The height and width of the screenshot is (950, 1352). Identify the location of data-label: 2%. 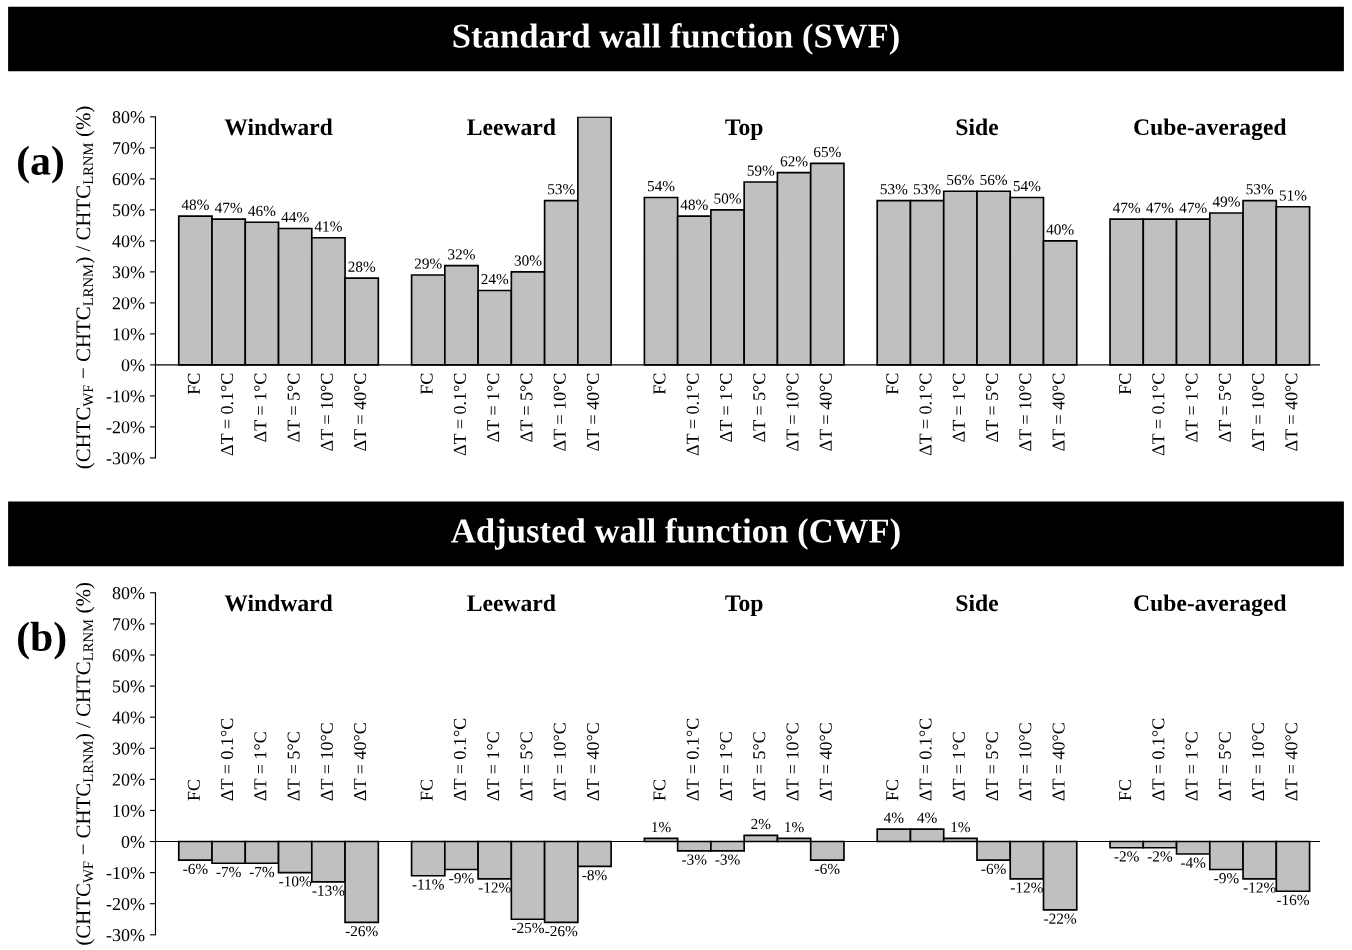
(761, 824).